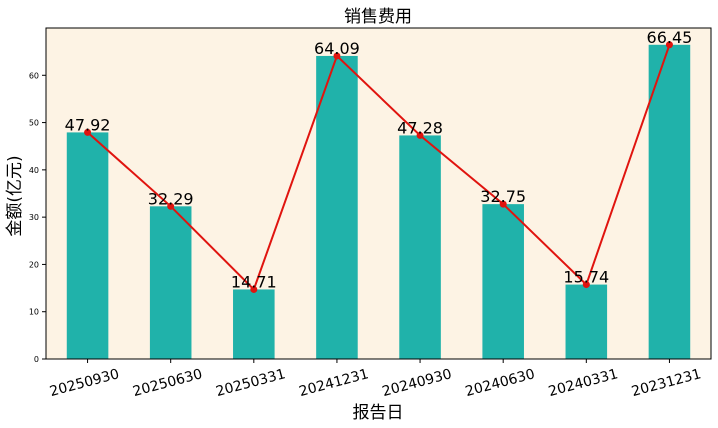 The image size is (718, 428). I want to click on y-tick-label: 60, so click(34, 75).